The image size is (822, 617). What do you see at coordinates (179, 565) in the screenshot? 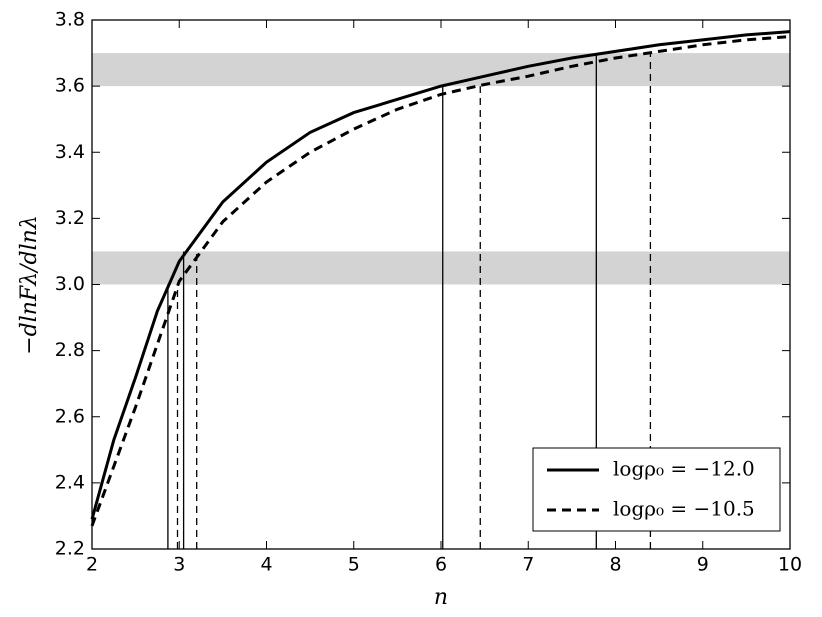
I see `x-tick-label: 3` at bounding box center [179, 565].